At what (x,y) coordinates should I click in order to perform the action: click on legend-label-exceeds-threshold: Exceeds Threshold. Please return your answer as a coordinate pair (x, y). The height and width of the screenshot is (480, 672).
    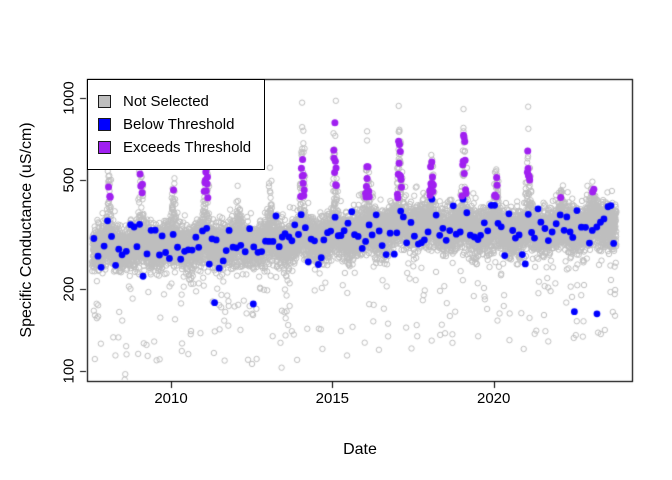
    Looking at the image, I should click on (187, 147).